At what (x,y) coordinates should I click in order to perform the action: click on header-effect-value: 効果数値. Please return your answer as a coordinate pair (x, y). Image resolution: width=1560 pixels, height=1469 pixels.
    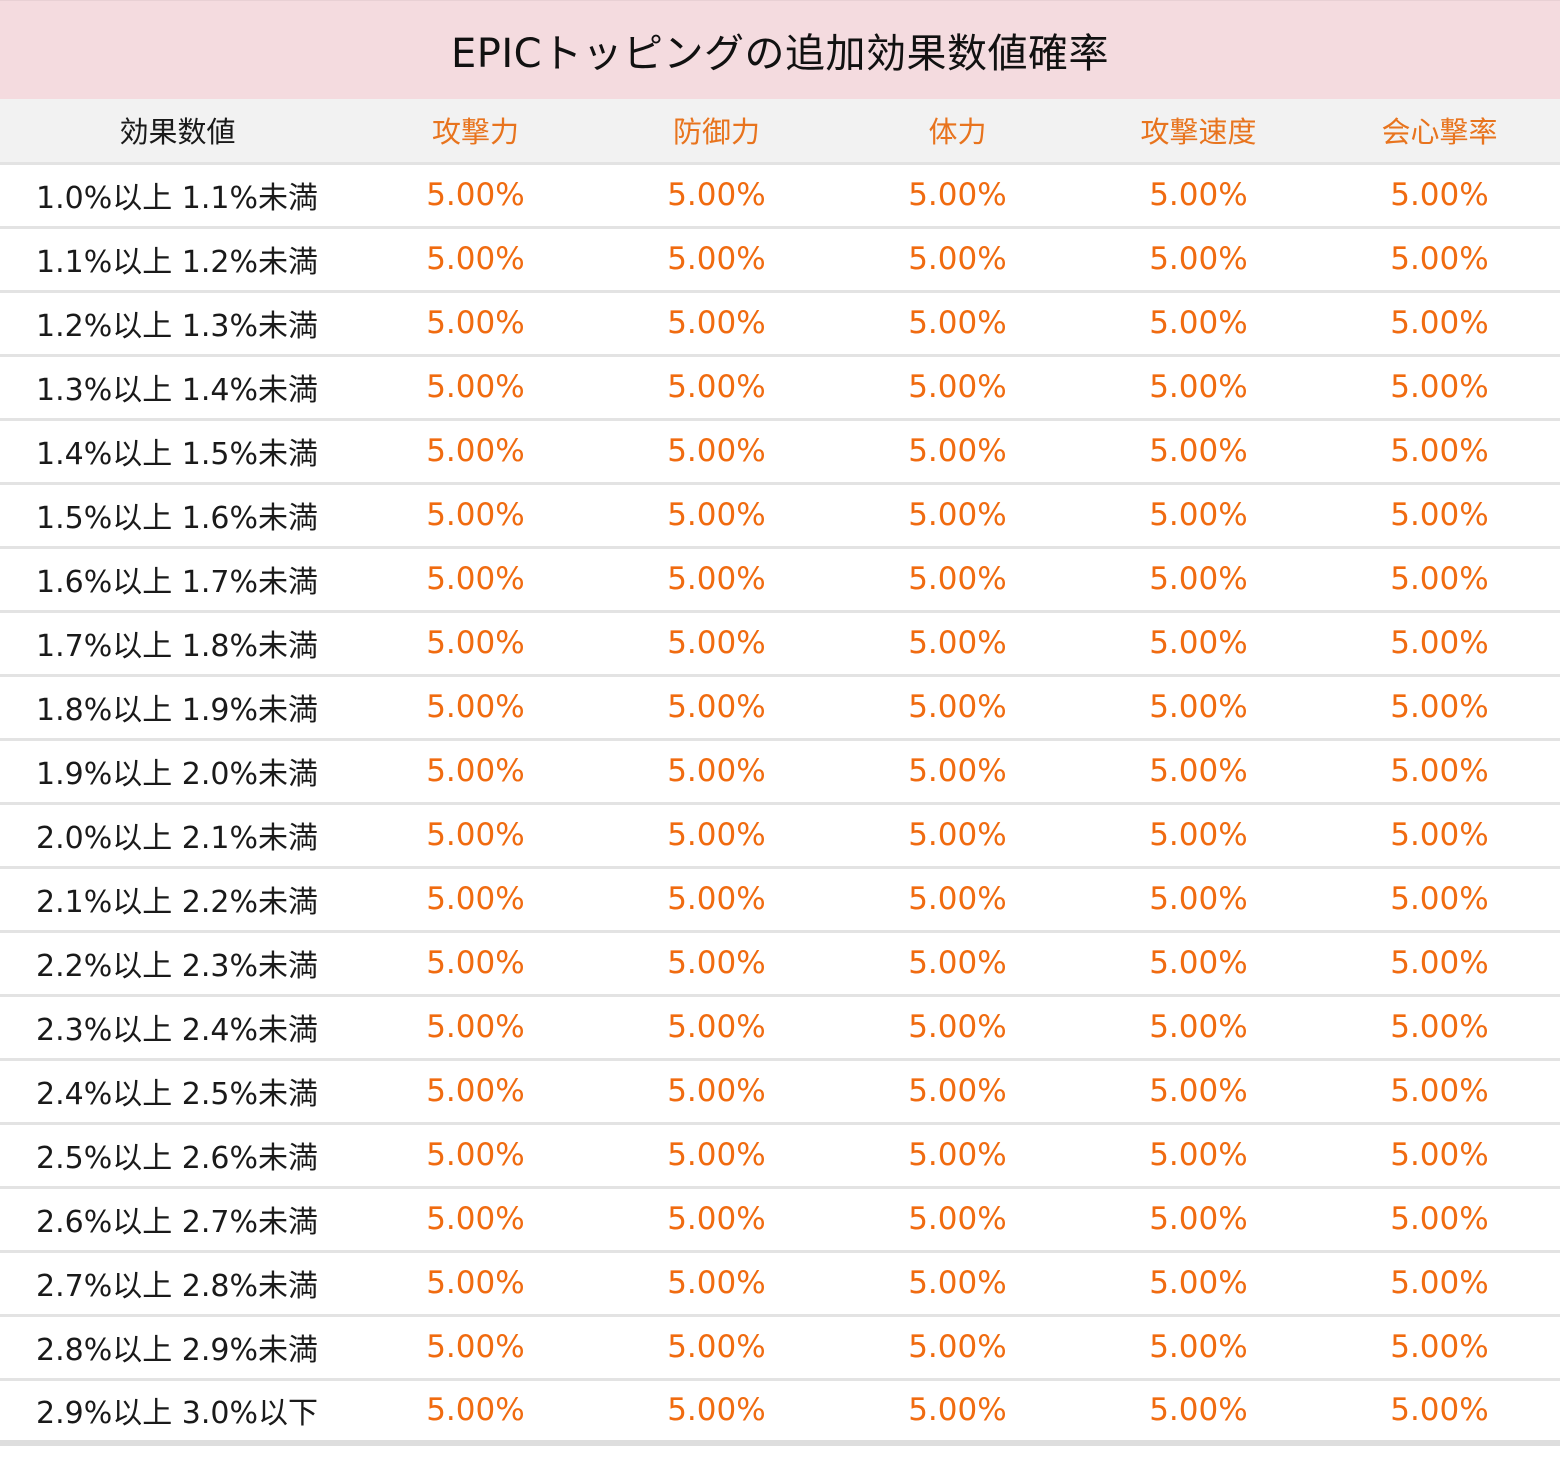
    Looking at the image, I should click on (177, 132).